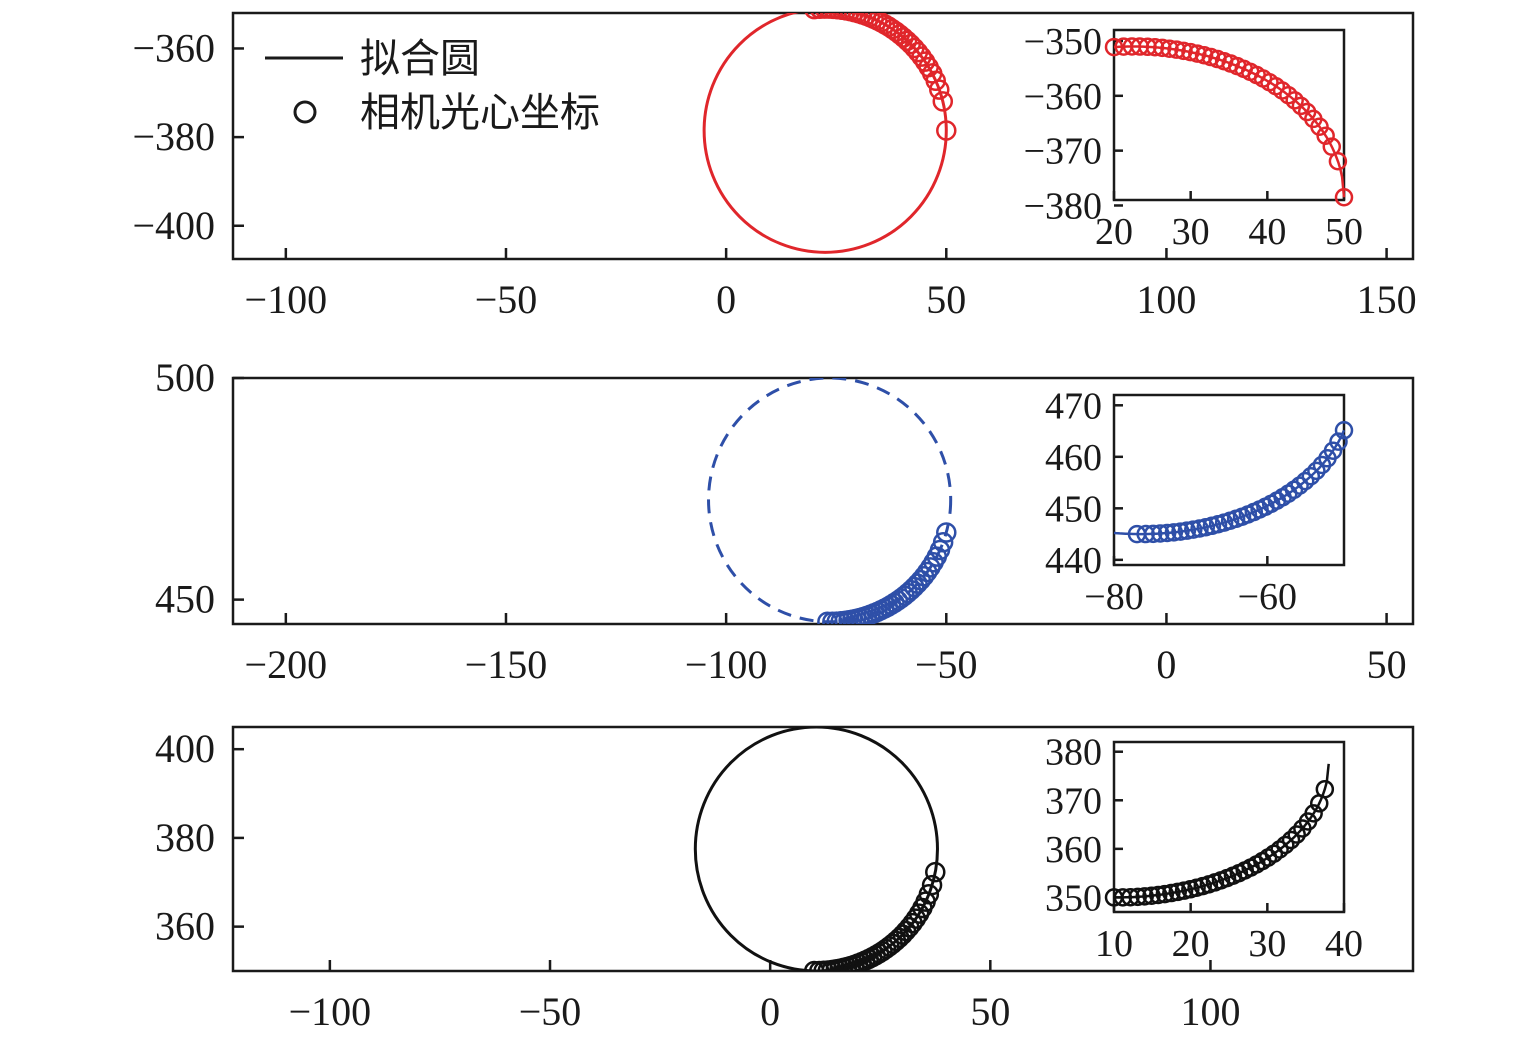 Image resolution: width=1535 pixels, height=1040 pixels. What do you see at coordinates (286, 664) in the screenshot?
I see `x-tick-label: −200` at bounding box center [286, 664].